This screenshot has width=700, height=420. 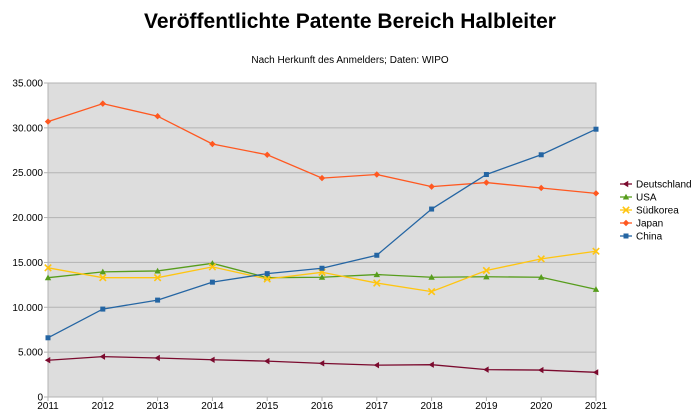 What do you see at coordinates (486, 406) in the screenshot?
I see `x-tick-label: 2019` at bounding box center [486, 406].